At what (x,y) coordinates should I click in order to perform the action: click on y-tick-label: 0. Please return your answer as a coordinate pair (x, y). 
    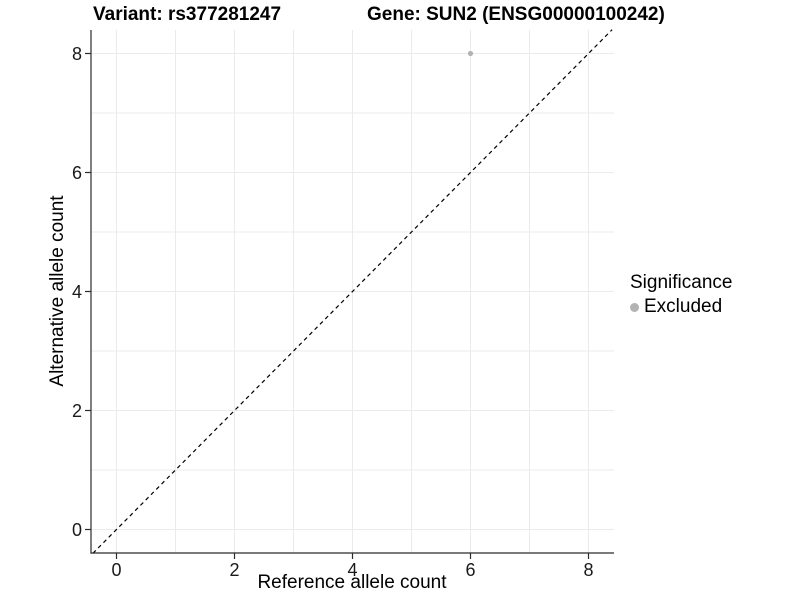
    Looking at the image, I should click on (77, 530).